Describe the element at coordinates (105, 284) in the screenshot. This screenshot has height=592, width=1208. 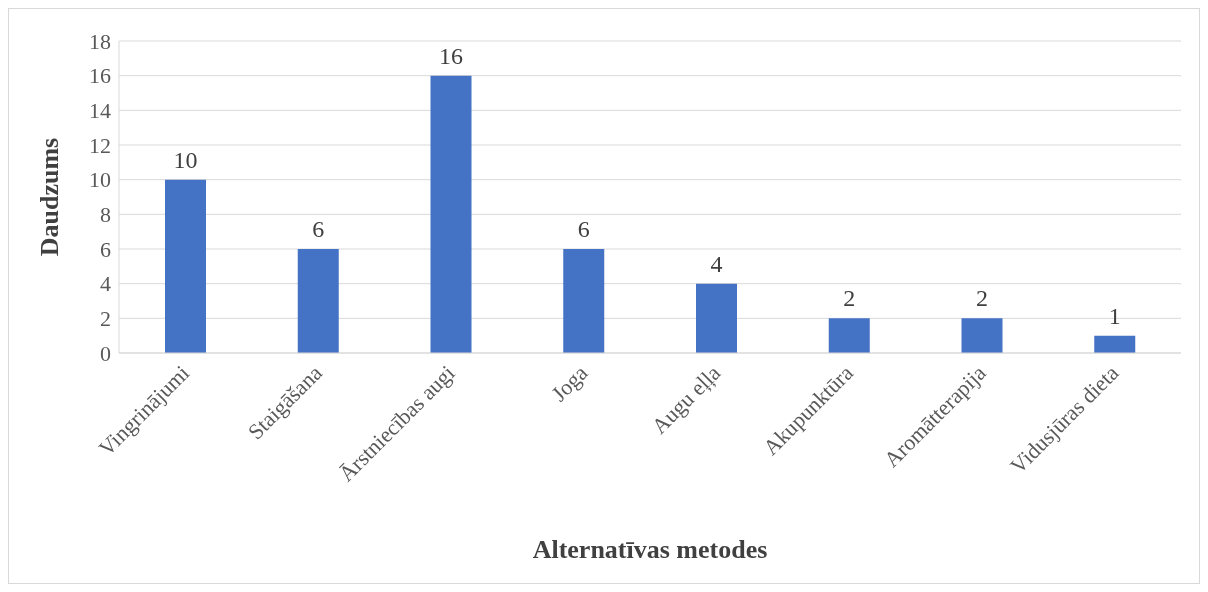
I see `y-tick-label: 4` at that location.